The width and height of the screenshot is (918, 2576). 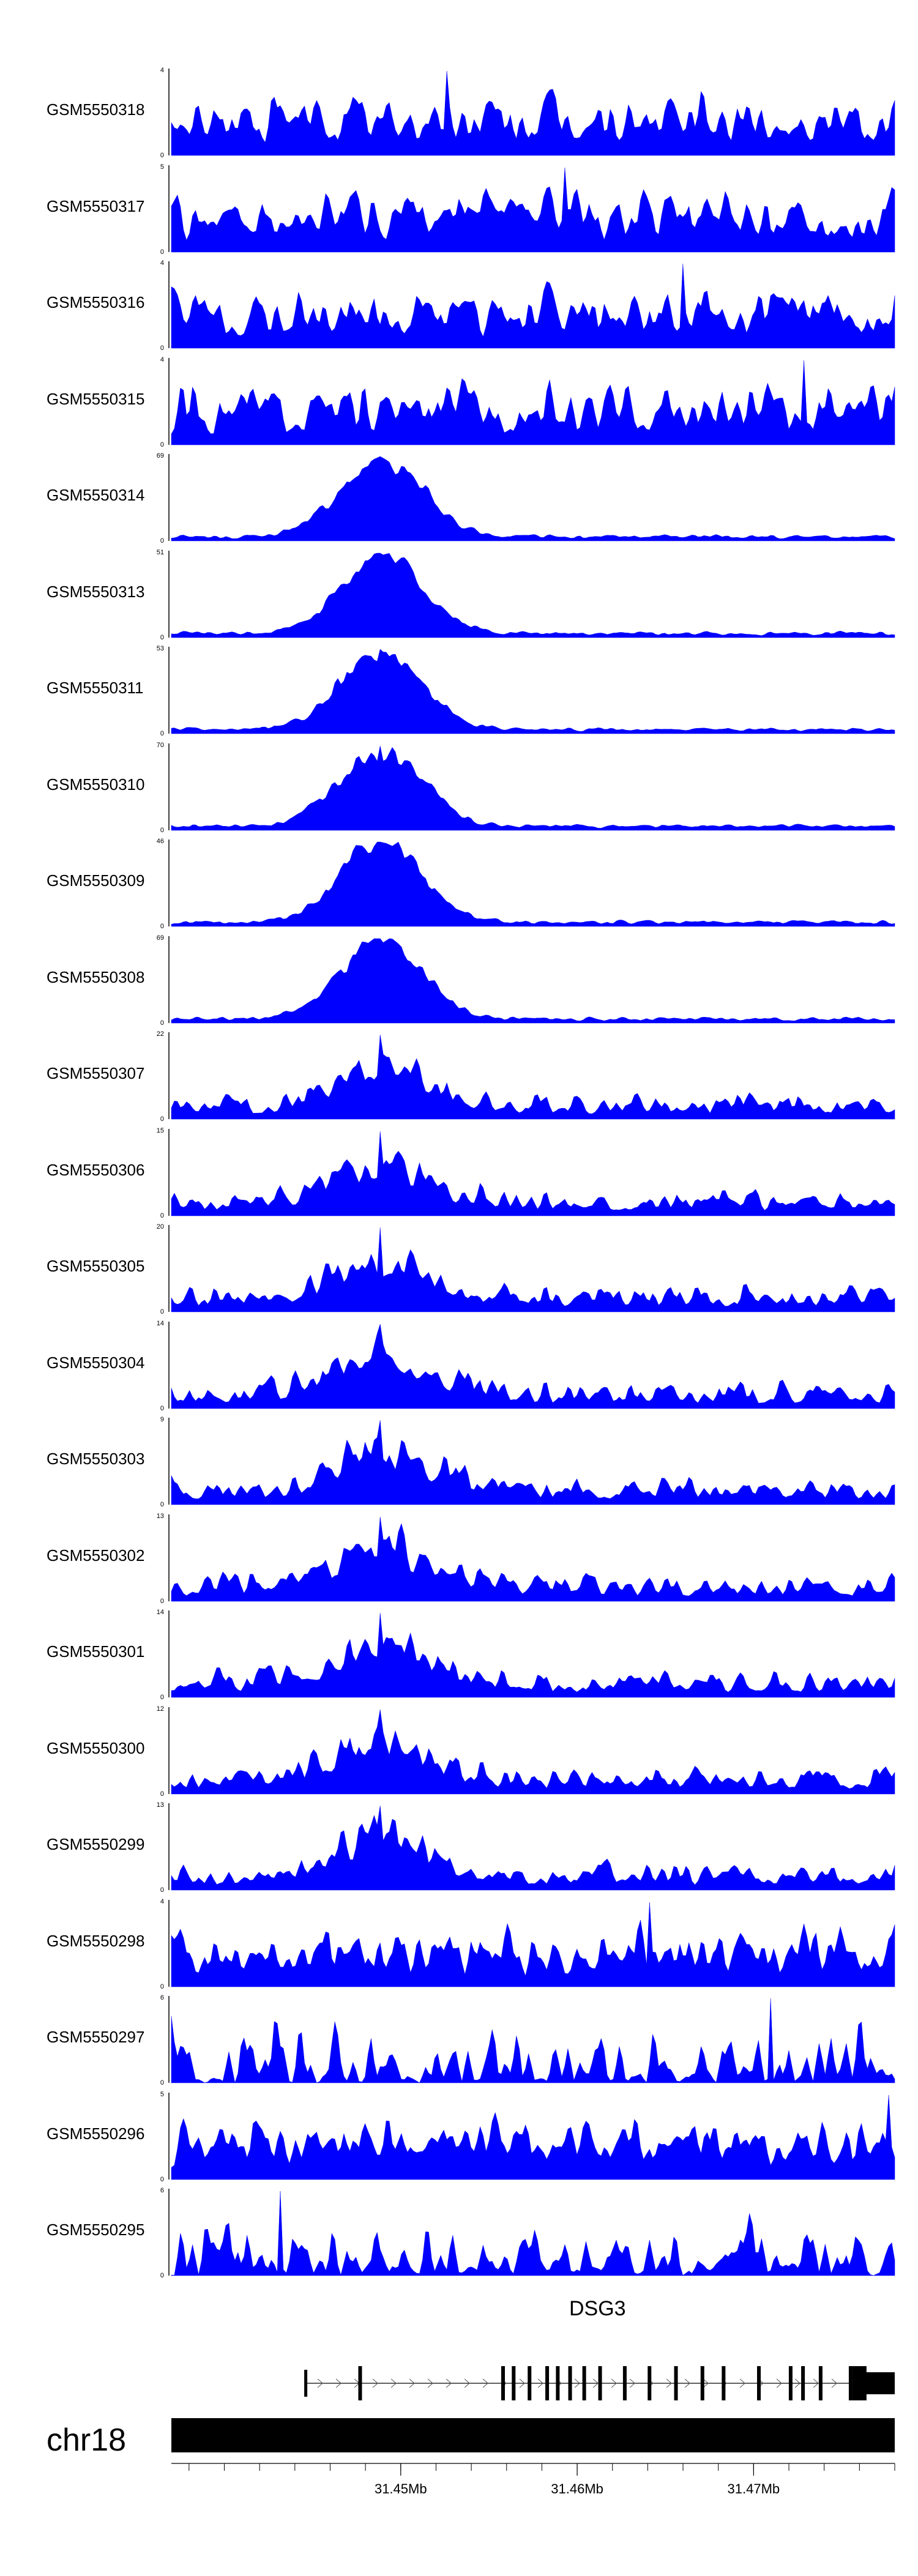 What do you see at coordinates (96, 1169) in the screenshot?
I see `track-label: GSM5550306` at bounding box center [96, 1169].